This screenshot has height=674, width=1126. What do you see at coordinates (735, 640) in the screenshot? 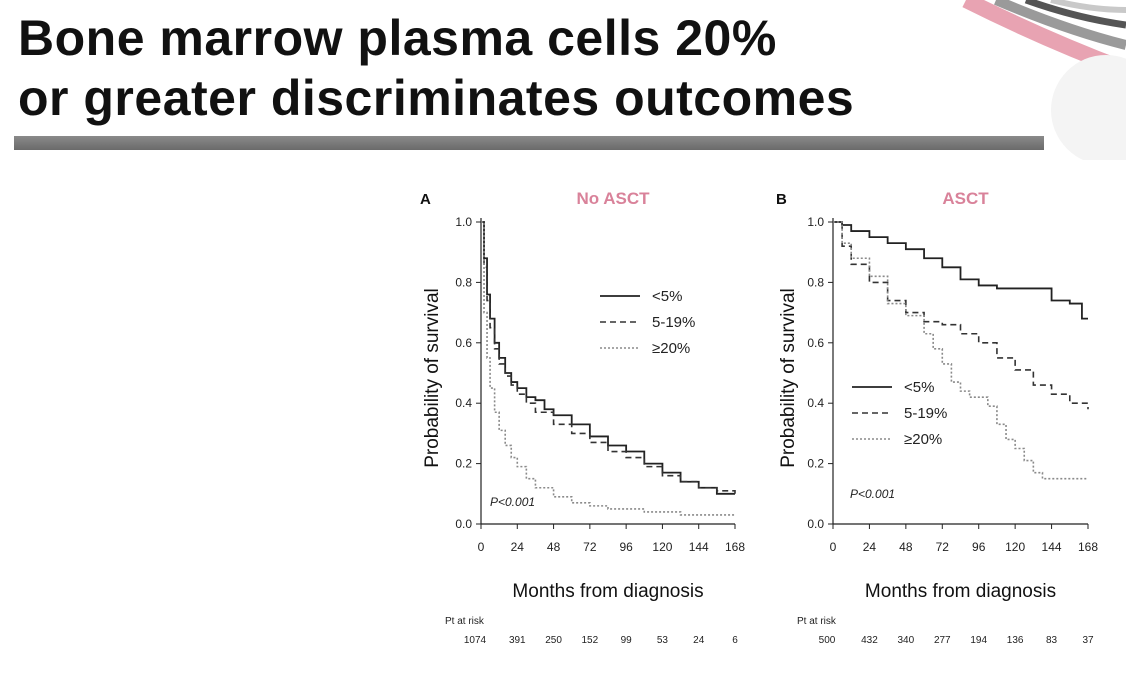
I see `at-risk-value: 6` at bounding box center [735, 640].